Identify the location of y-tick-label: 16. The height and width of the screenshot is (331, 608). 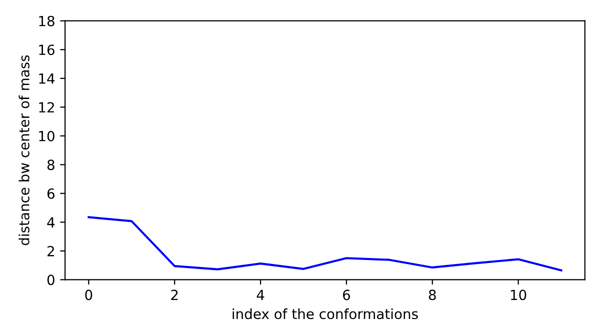
(46, 50).